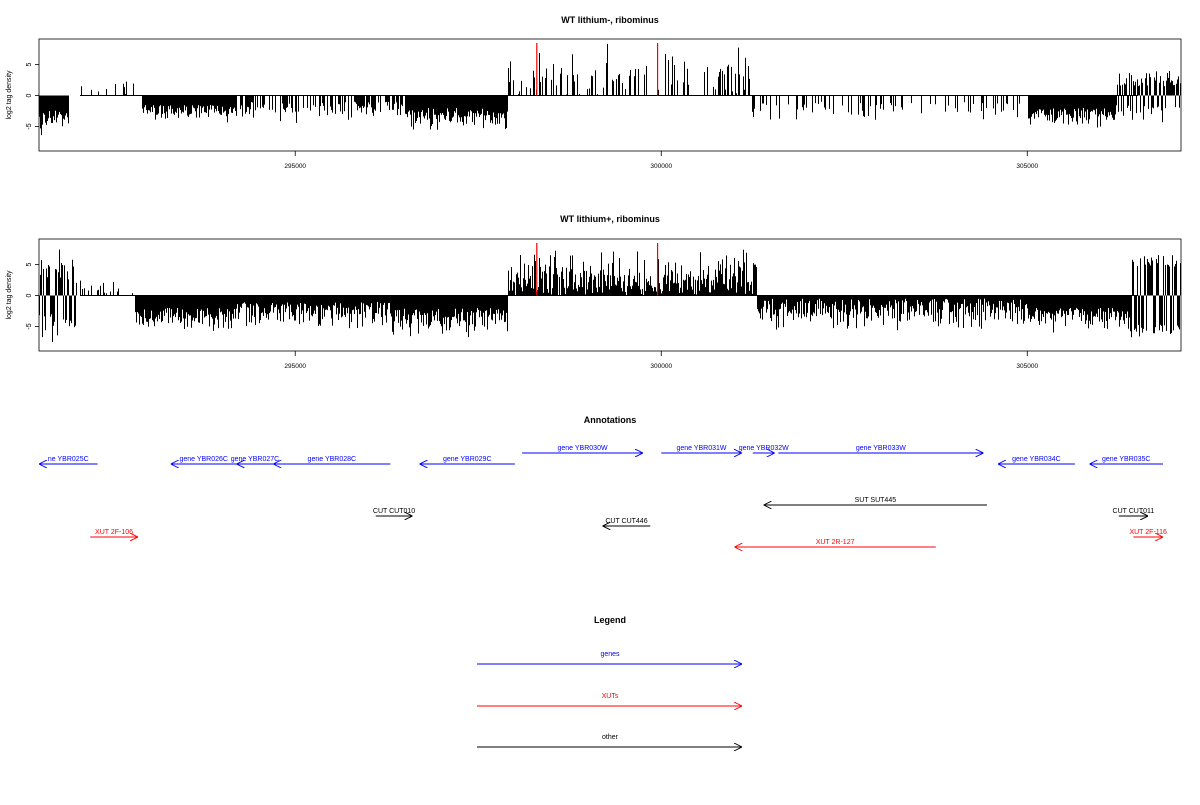 This screenshot has height=805, width=1200. What do you see at coordinates (114, 532) in the screenshot?
I see `annotation-label: XUT 2F-106` at bounding box center [114, 532].